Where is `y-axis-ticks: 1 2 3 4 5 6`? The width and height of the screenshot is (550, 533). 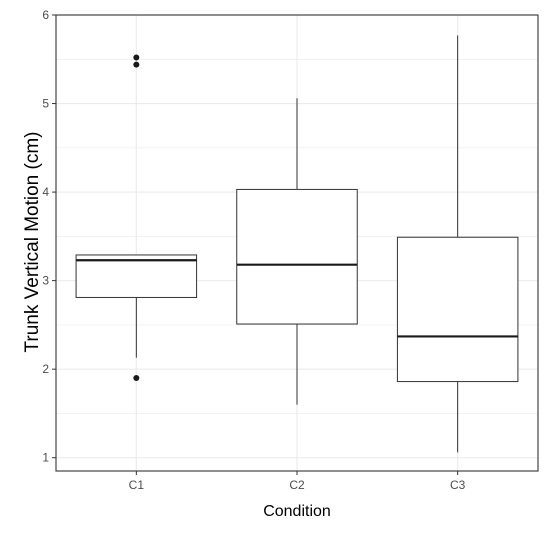 y-axis-ticks: 1 2 3 4 5 6 is located at coordinates (49, 236).